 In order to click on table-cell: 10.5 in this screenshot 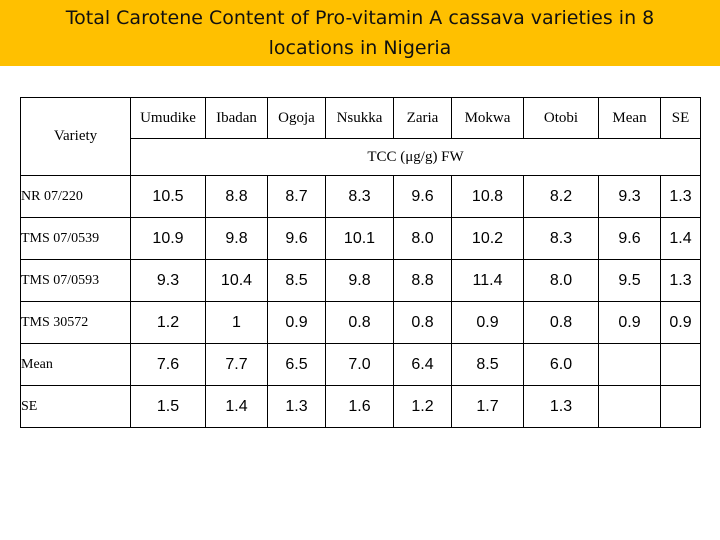, I will do `click(168, 196)`.